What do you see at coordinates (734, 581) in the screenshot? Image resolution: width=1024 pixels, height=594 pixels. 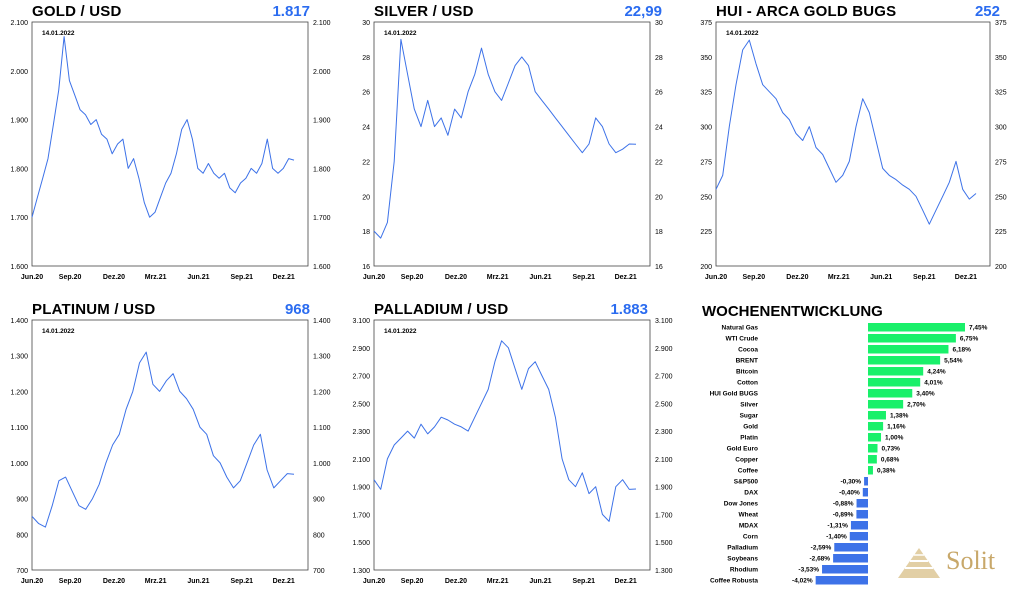 I see `bar-category-label: Coffee Robusta` at bounding box center [734, 581].